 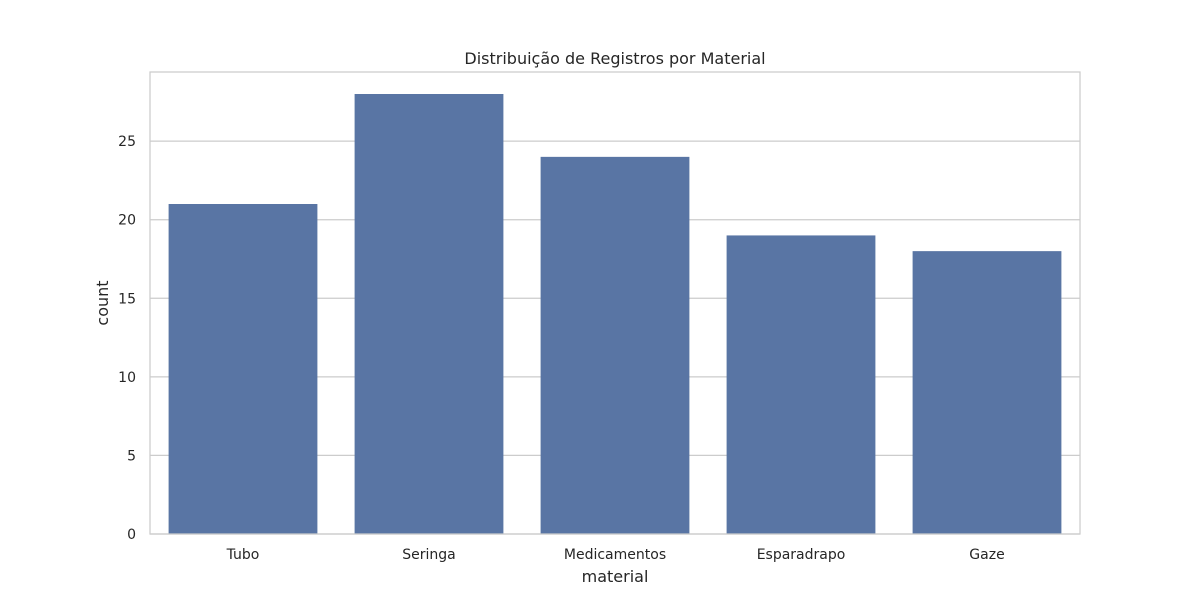 I want to click on y-tick-labels: 0 5 10 15 20 25, so click(x=127, y=338).